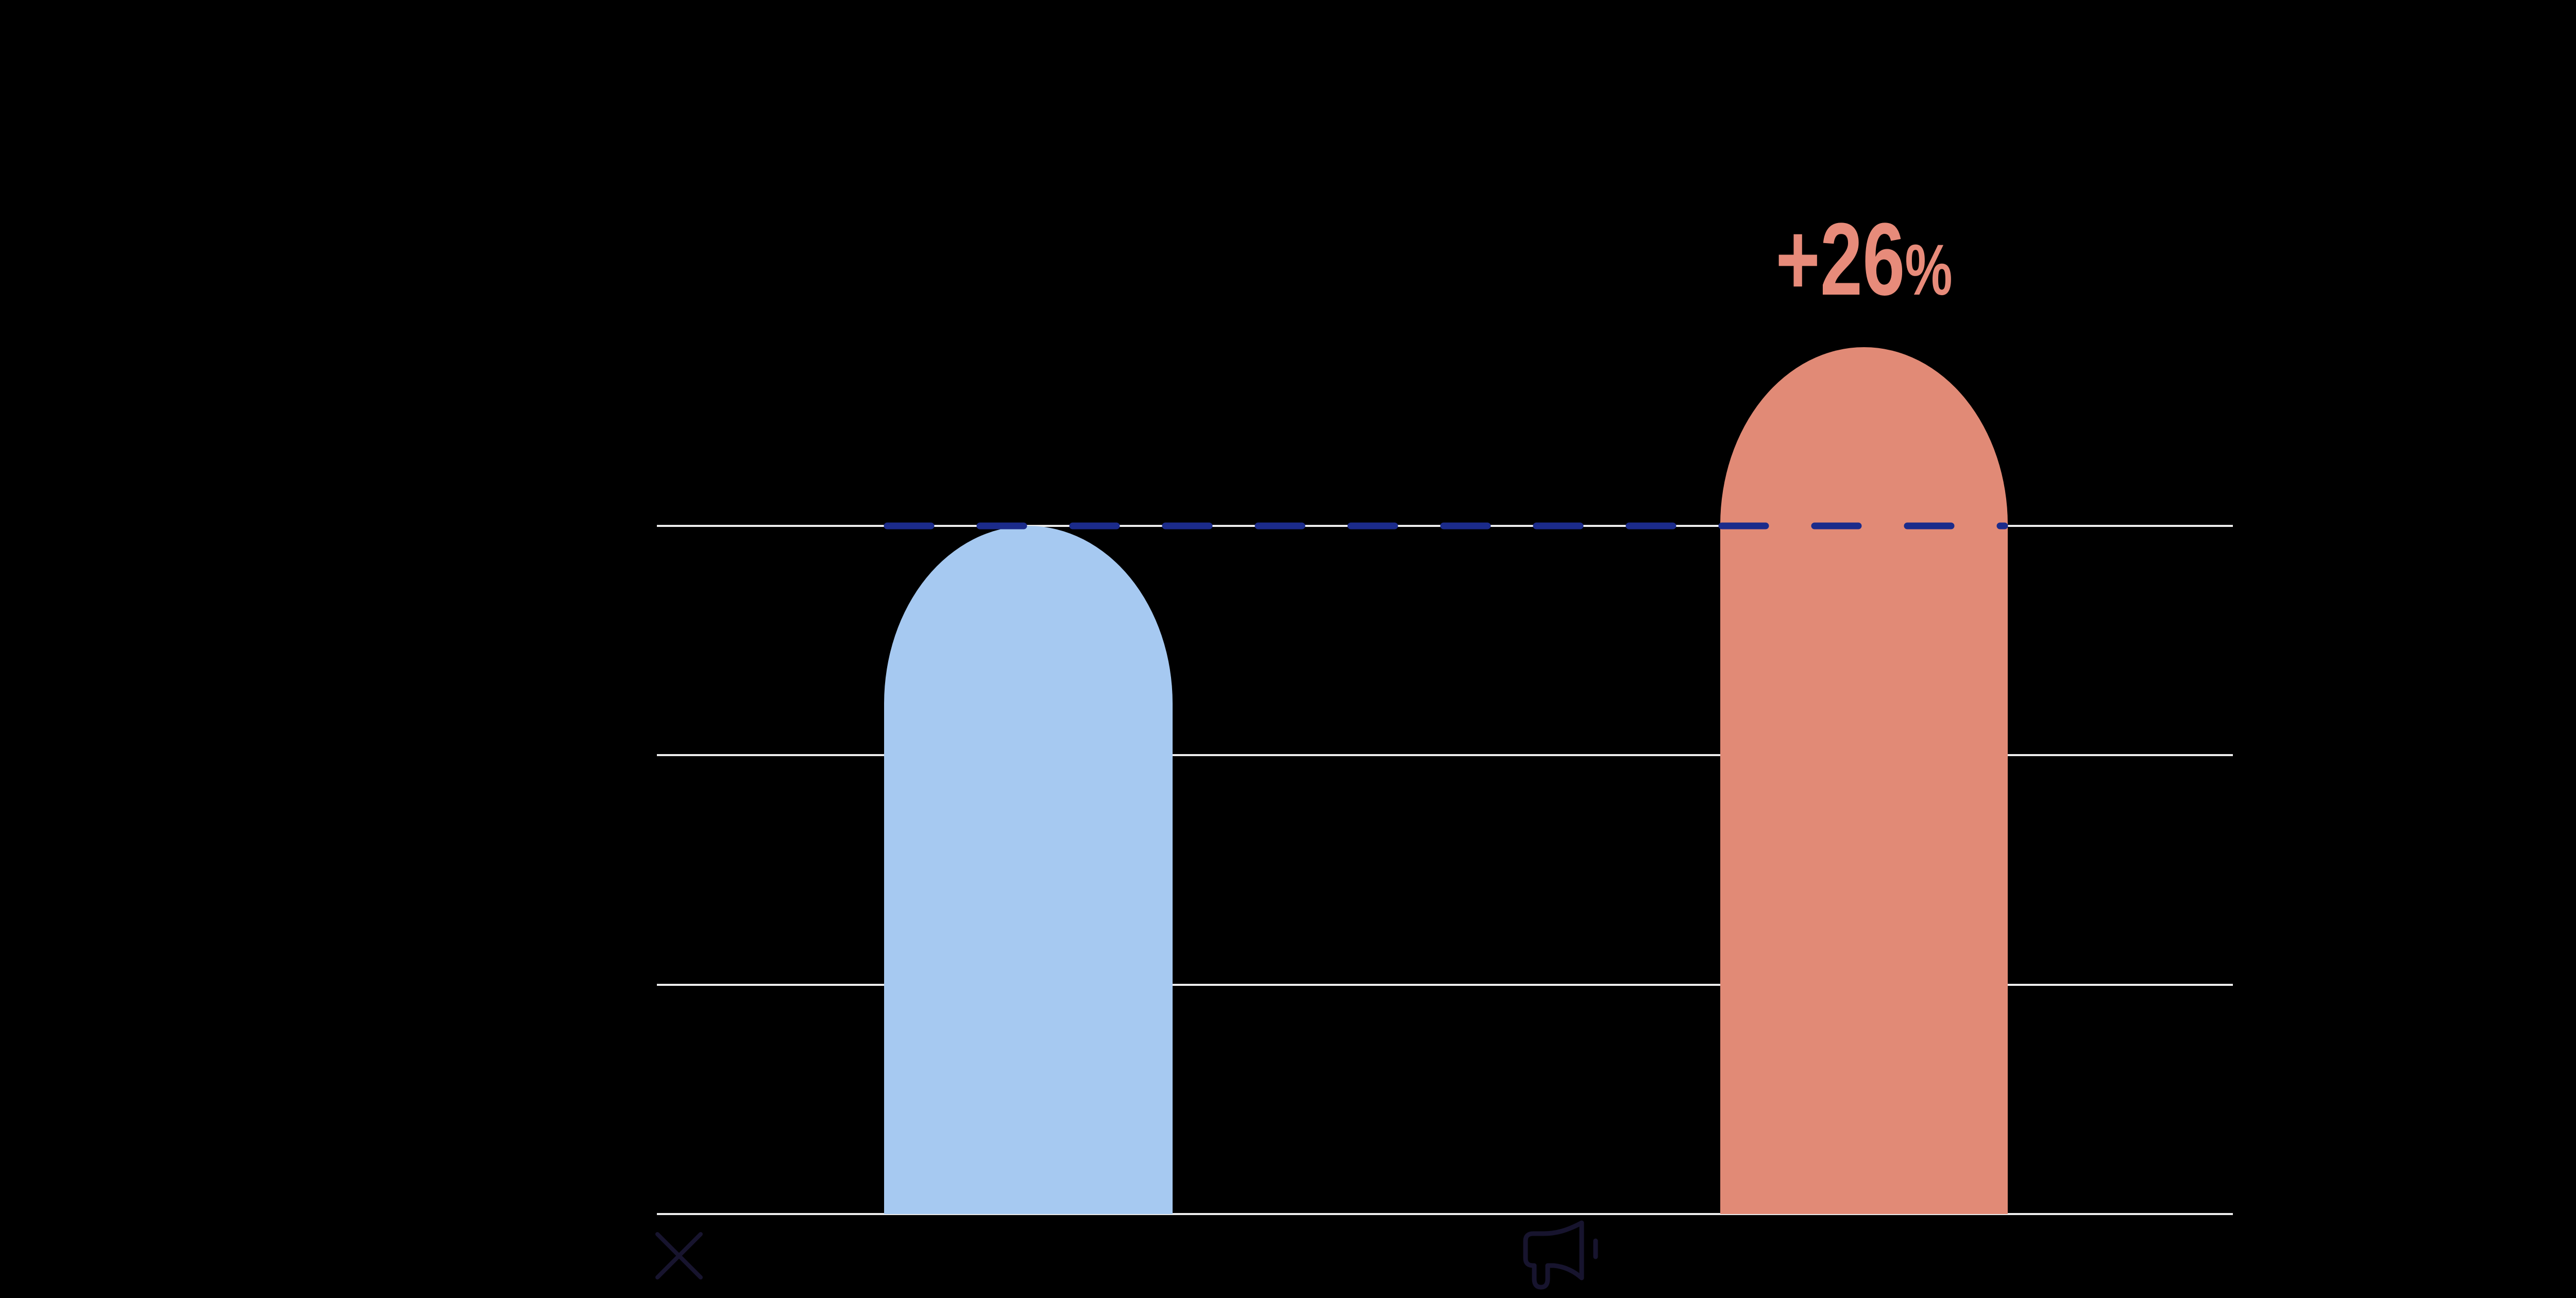 The image size is (2576, 1298). Describe the element at coordinates (679, 1255) in the screenshot. I see `x-icon` at that location.